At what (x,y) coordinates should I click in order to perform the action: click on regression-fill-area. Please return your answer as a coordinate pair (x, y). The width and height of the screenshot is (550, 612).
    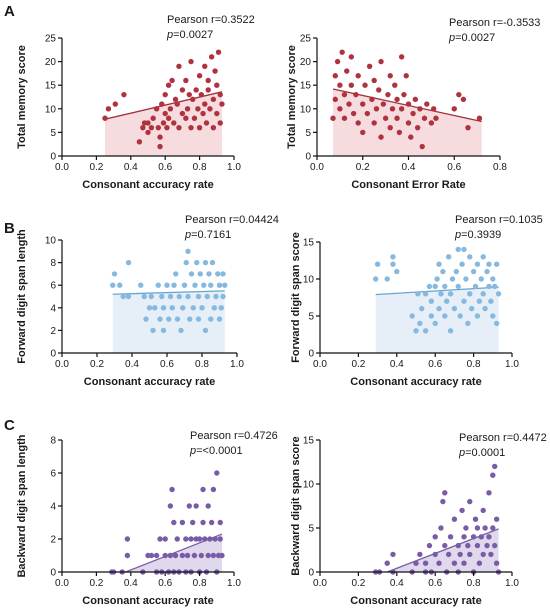
    Looking at the image, I should click on (168, 321).